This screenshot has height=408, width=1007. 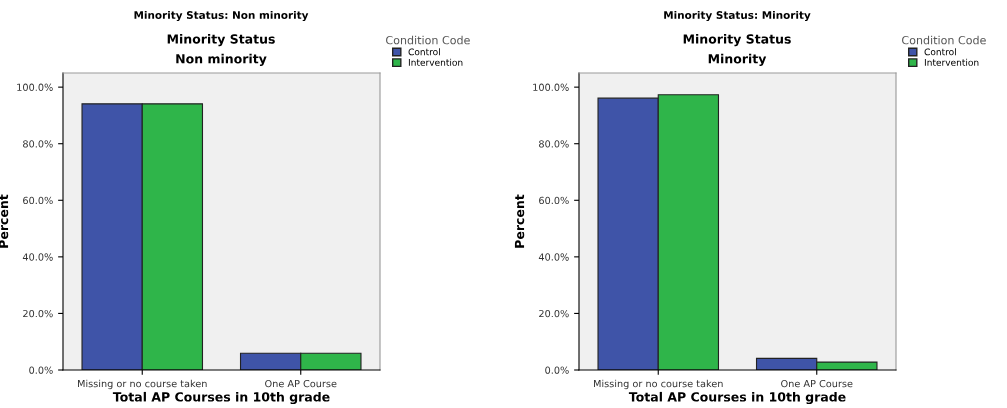 What do you see at coordinates (221, 16) in the screenshot?
I see `chart-title: Minority Status: Non minority` at bounding box center [221, 16].